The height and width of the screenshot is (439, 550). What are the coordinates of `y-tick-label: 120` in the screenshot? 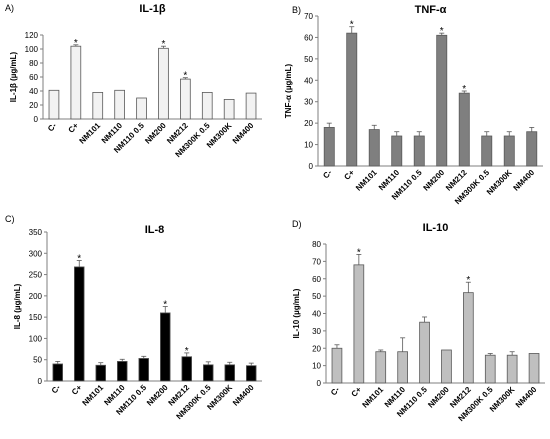 It's located at (32, 35).